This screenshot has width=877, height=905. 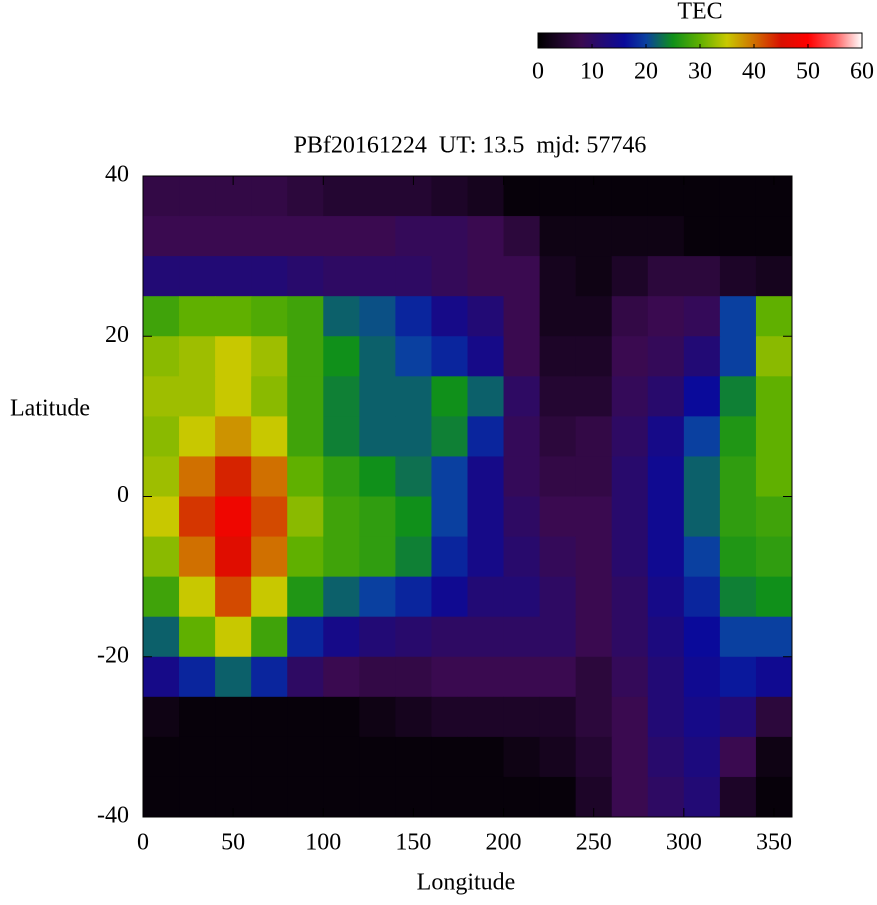 What do you see at coordinates (538, 72) in the screenshot?
I see `colorbar-tick-label: 0` at bounding box center [538, 72].